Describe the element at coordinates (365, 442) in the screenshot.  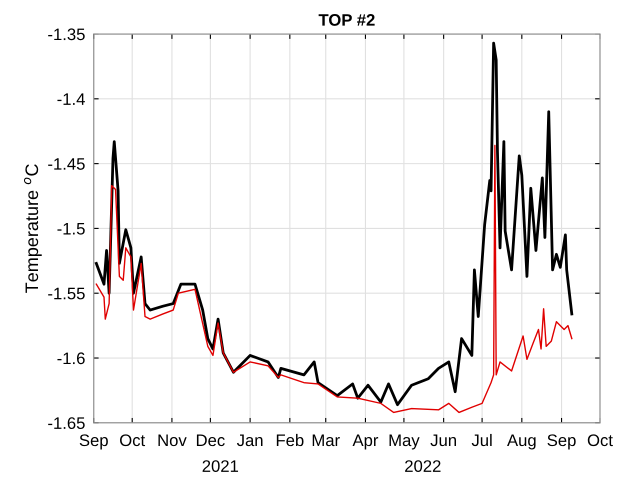
I see `x-tick-label: Apr` at that location.